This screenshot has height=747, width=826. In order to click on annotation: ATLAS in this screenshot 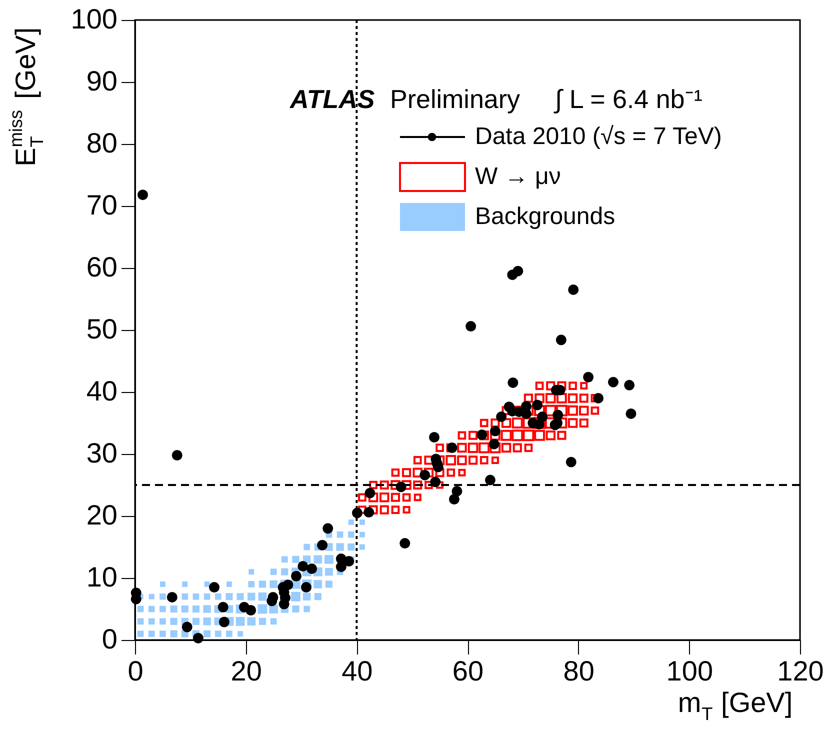, I will do `click(332, 99)`.